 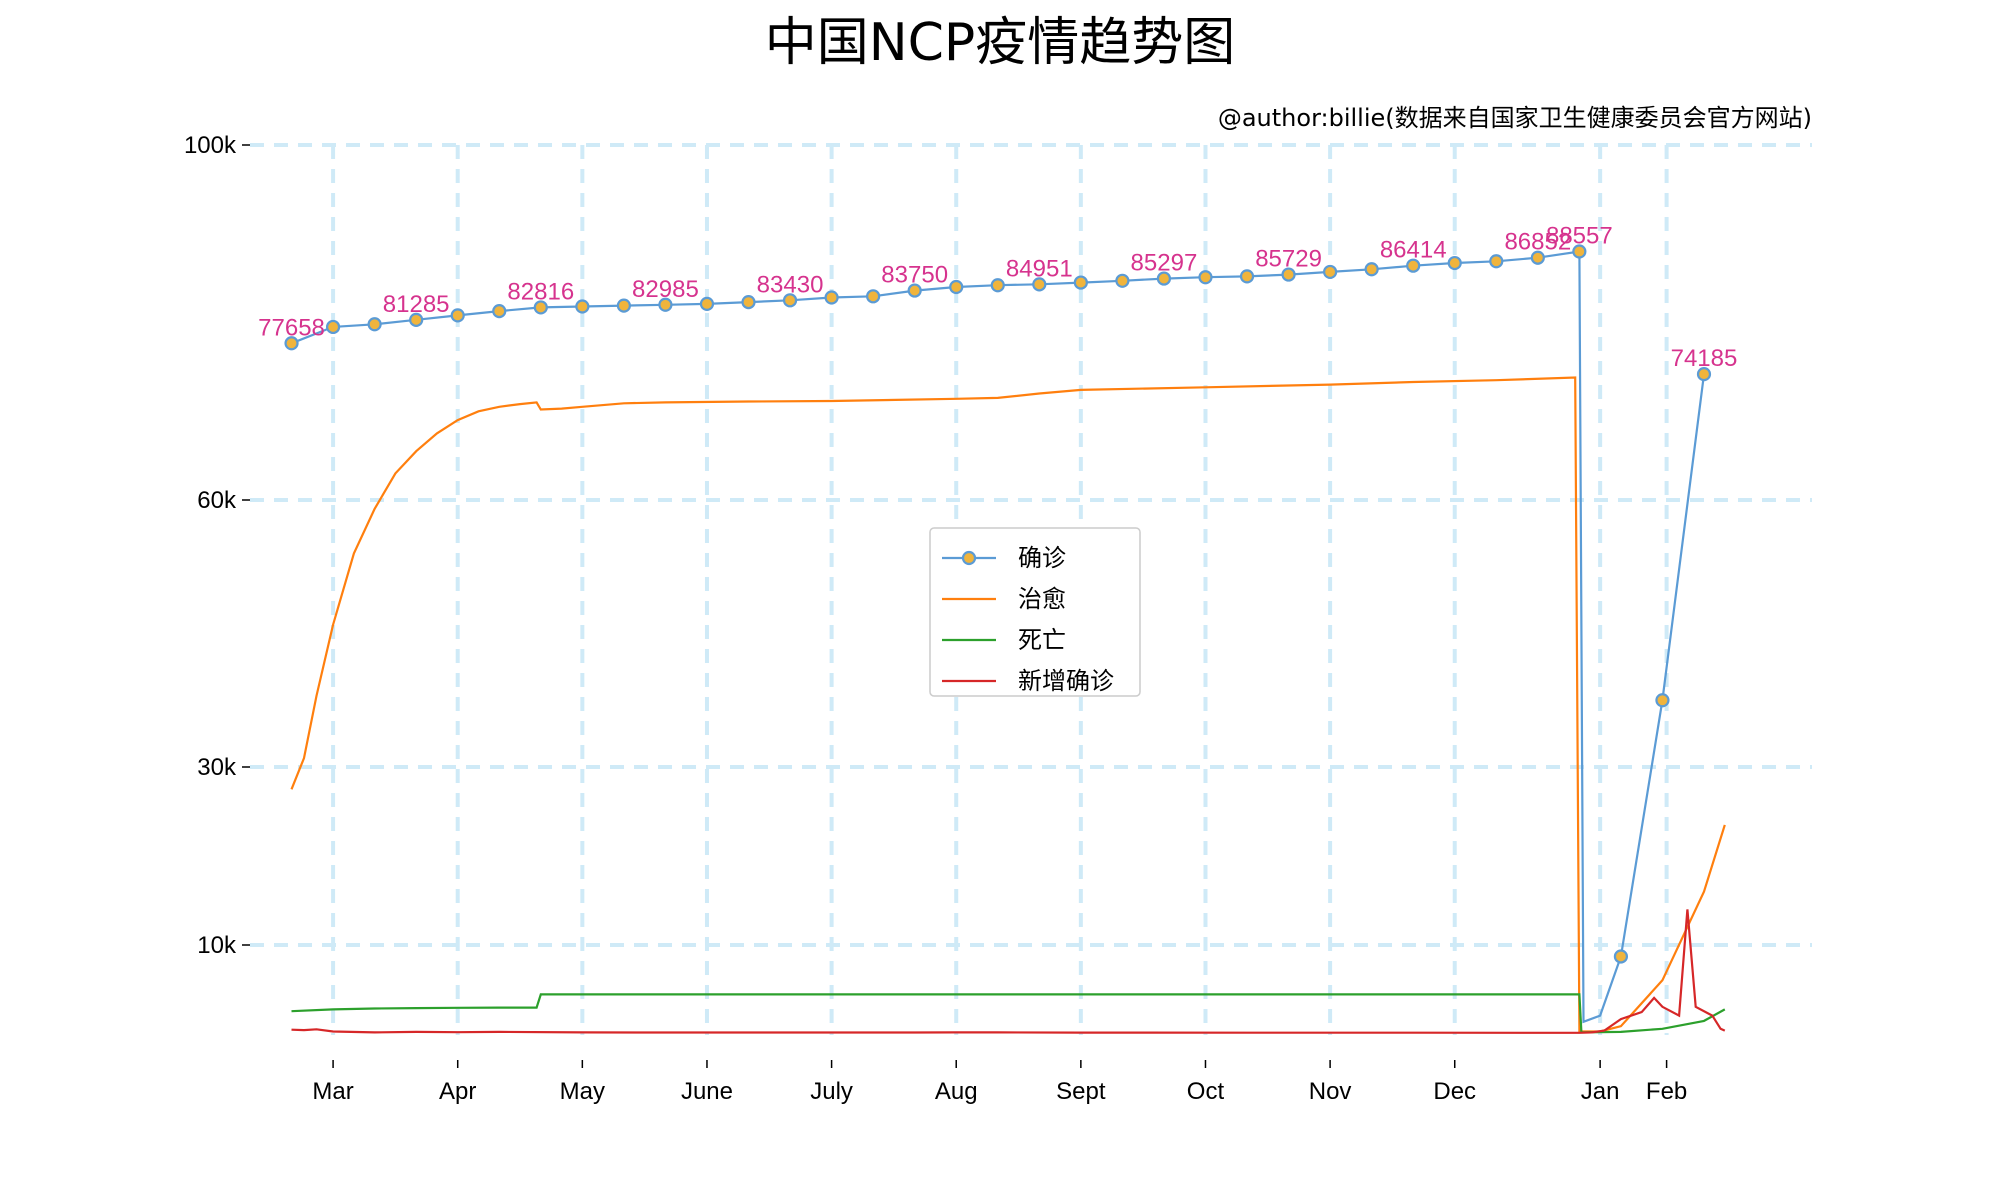 What do you see at coordinates (1704, 358) in the screenshot?
I see `data-label: 74185` at bounding box center [1704, 358].